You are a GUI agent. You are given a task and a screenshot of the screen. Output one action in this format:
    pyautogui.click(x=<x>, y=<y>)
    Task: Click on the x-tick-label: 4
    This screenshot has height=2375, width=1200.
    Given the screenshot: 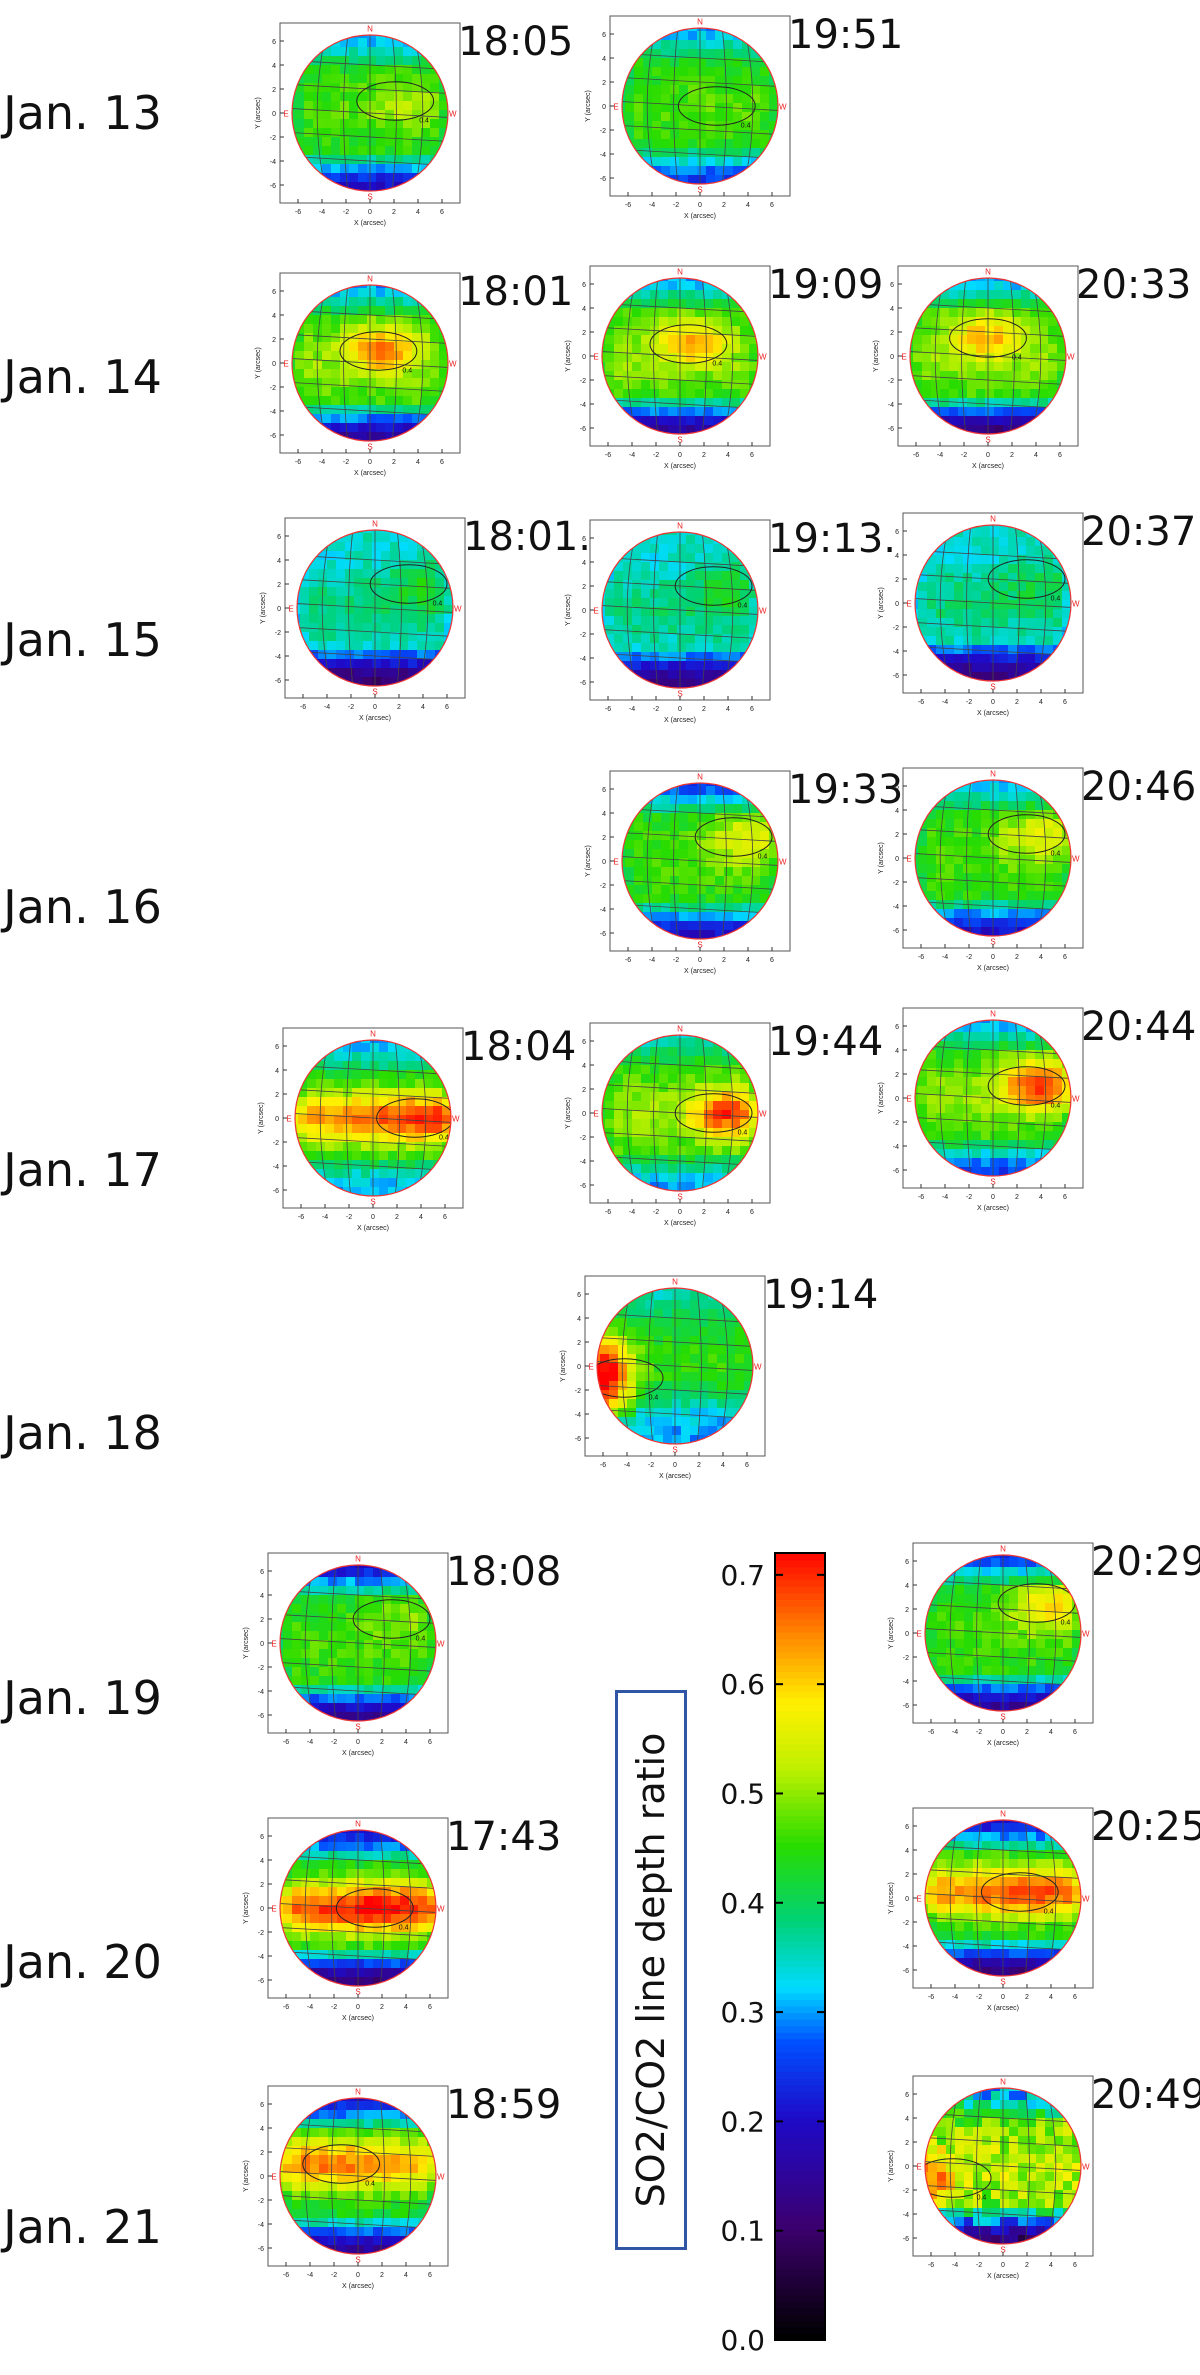 What is the action you would take?
    pyautogui.click(x=728, y=1212)
    